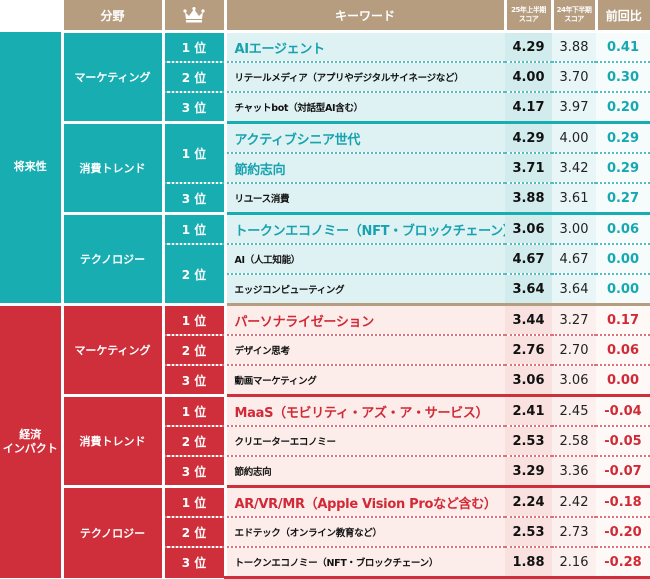  I want to click on category-text: インパクト, so click(30, 448).